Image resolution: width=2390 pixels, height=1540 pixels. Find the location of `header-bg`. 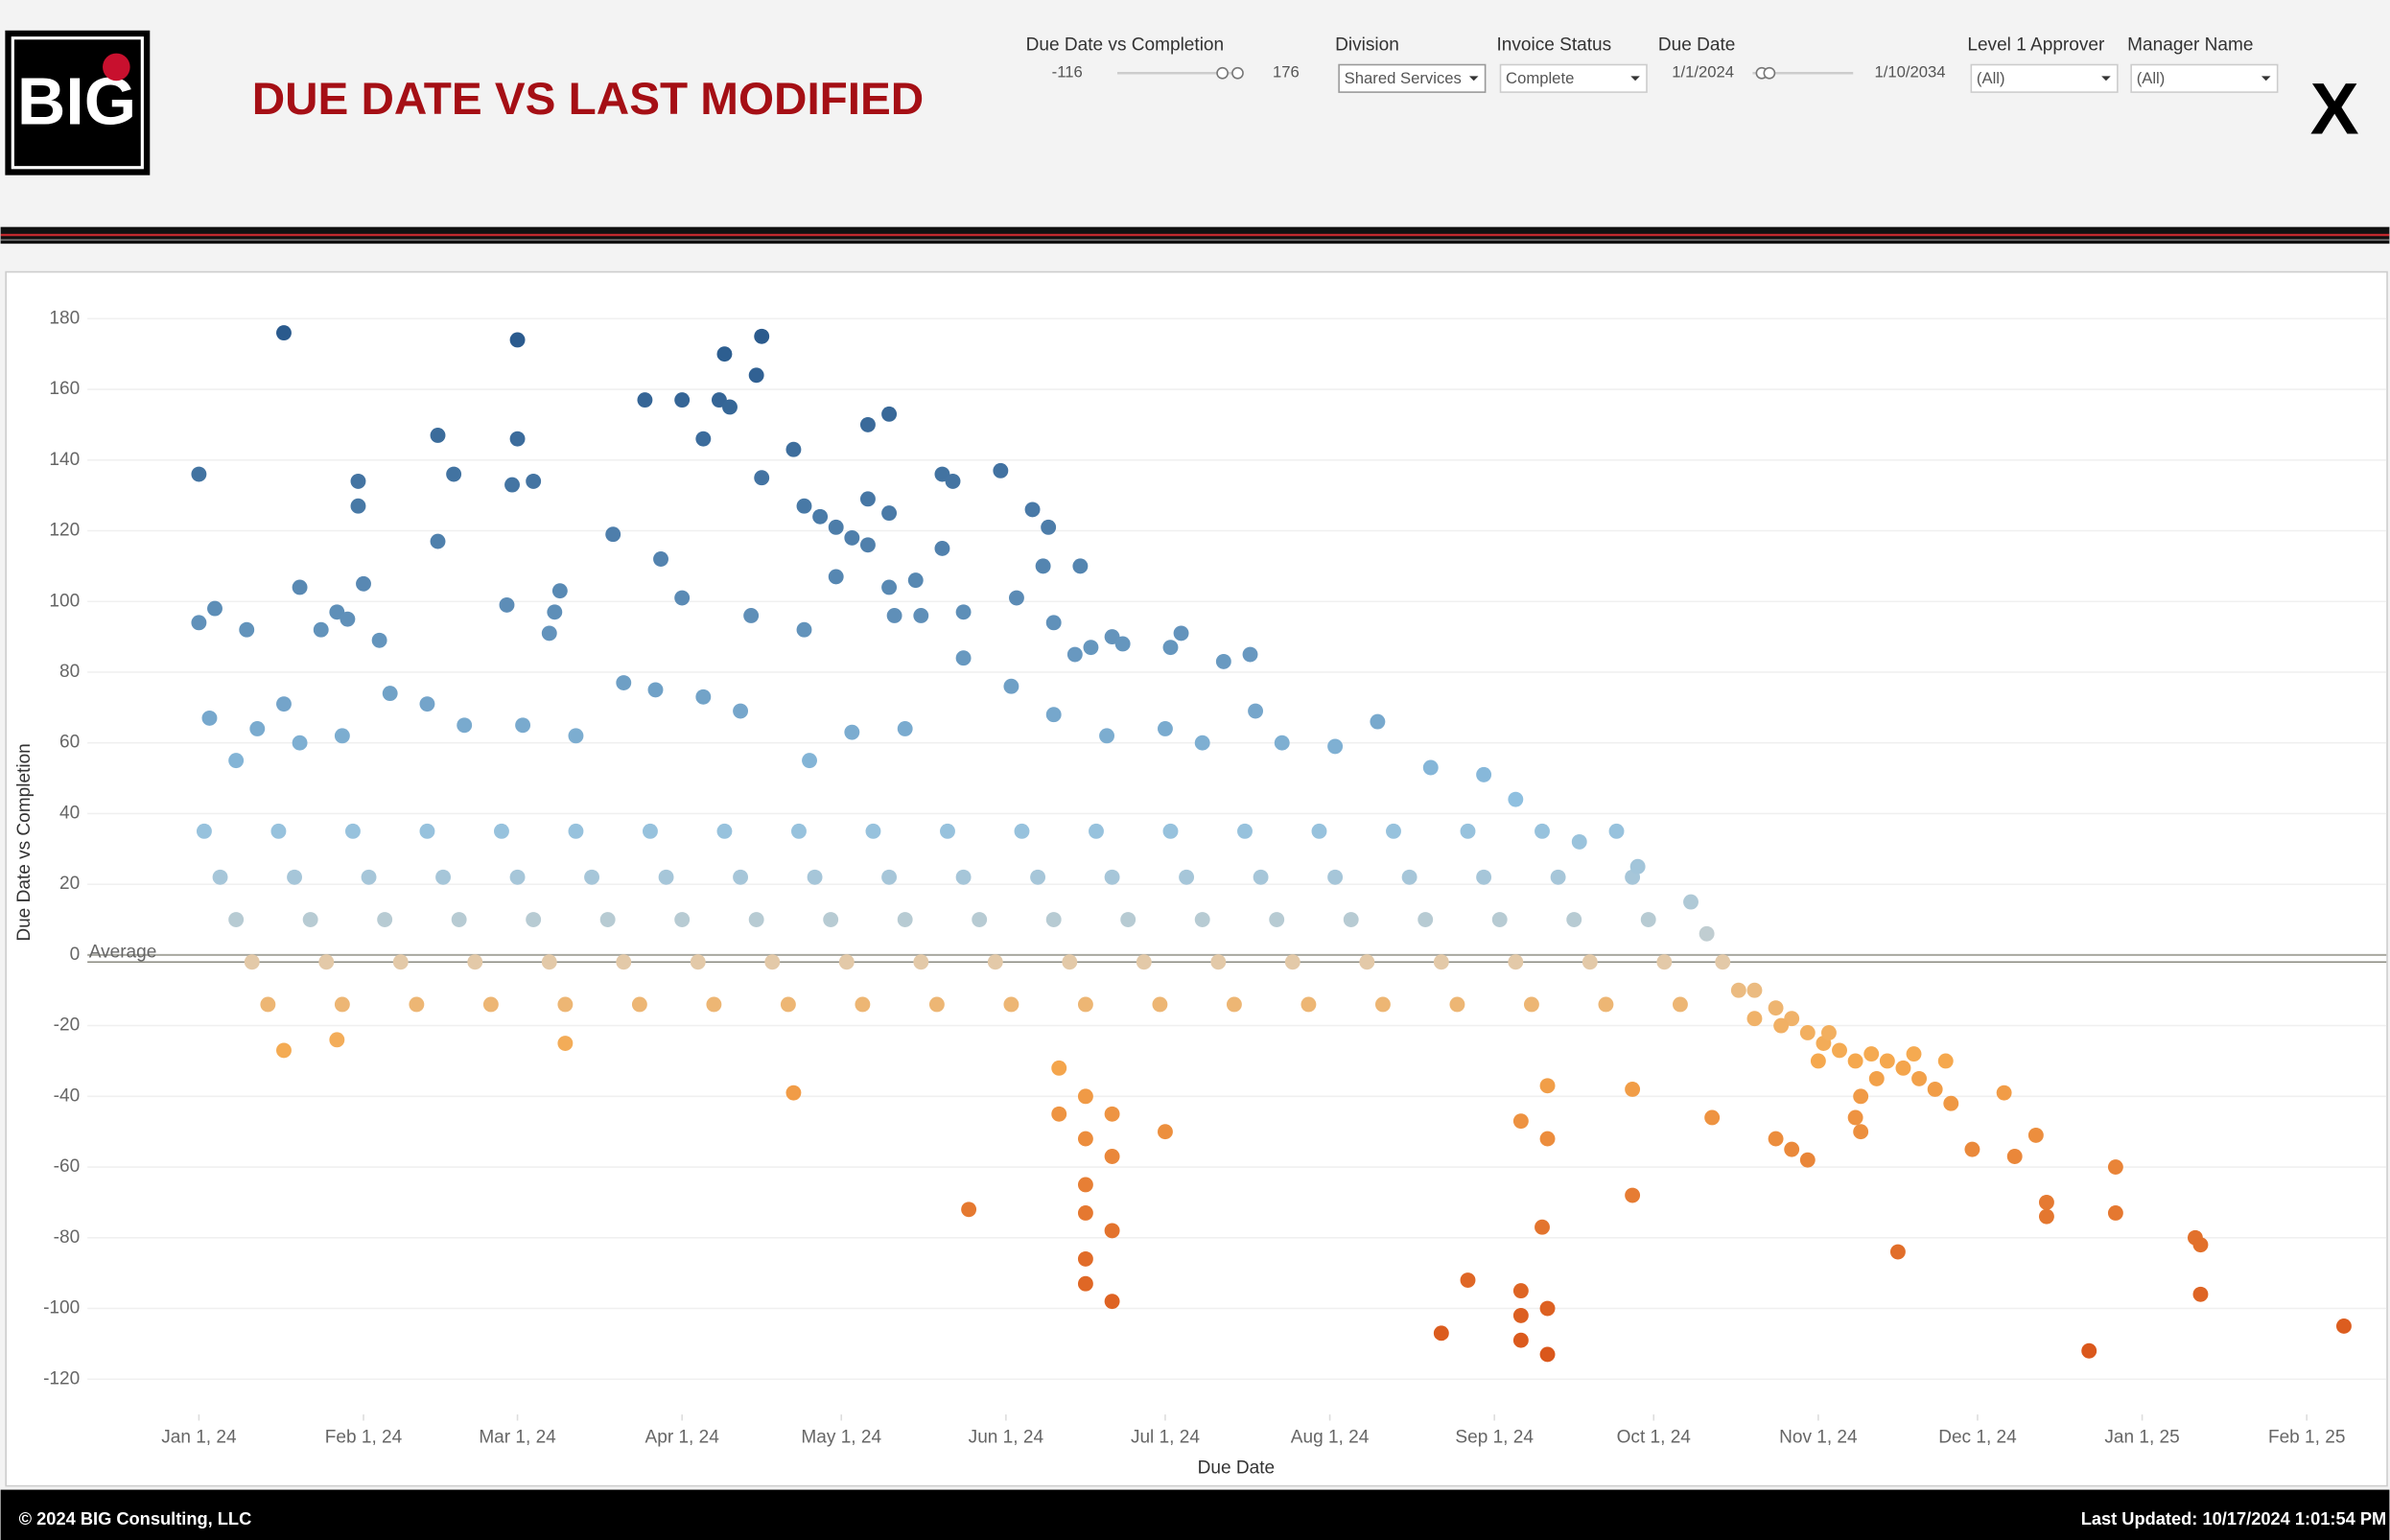

header-bg is located at coordinates (1195, 113).